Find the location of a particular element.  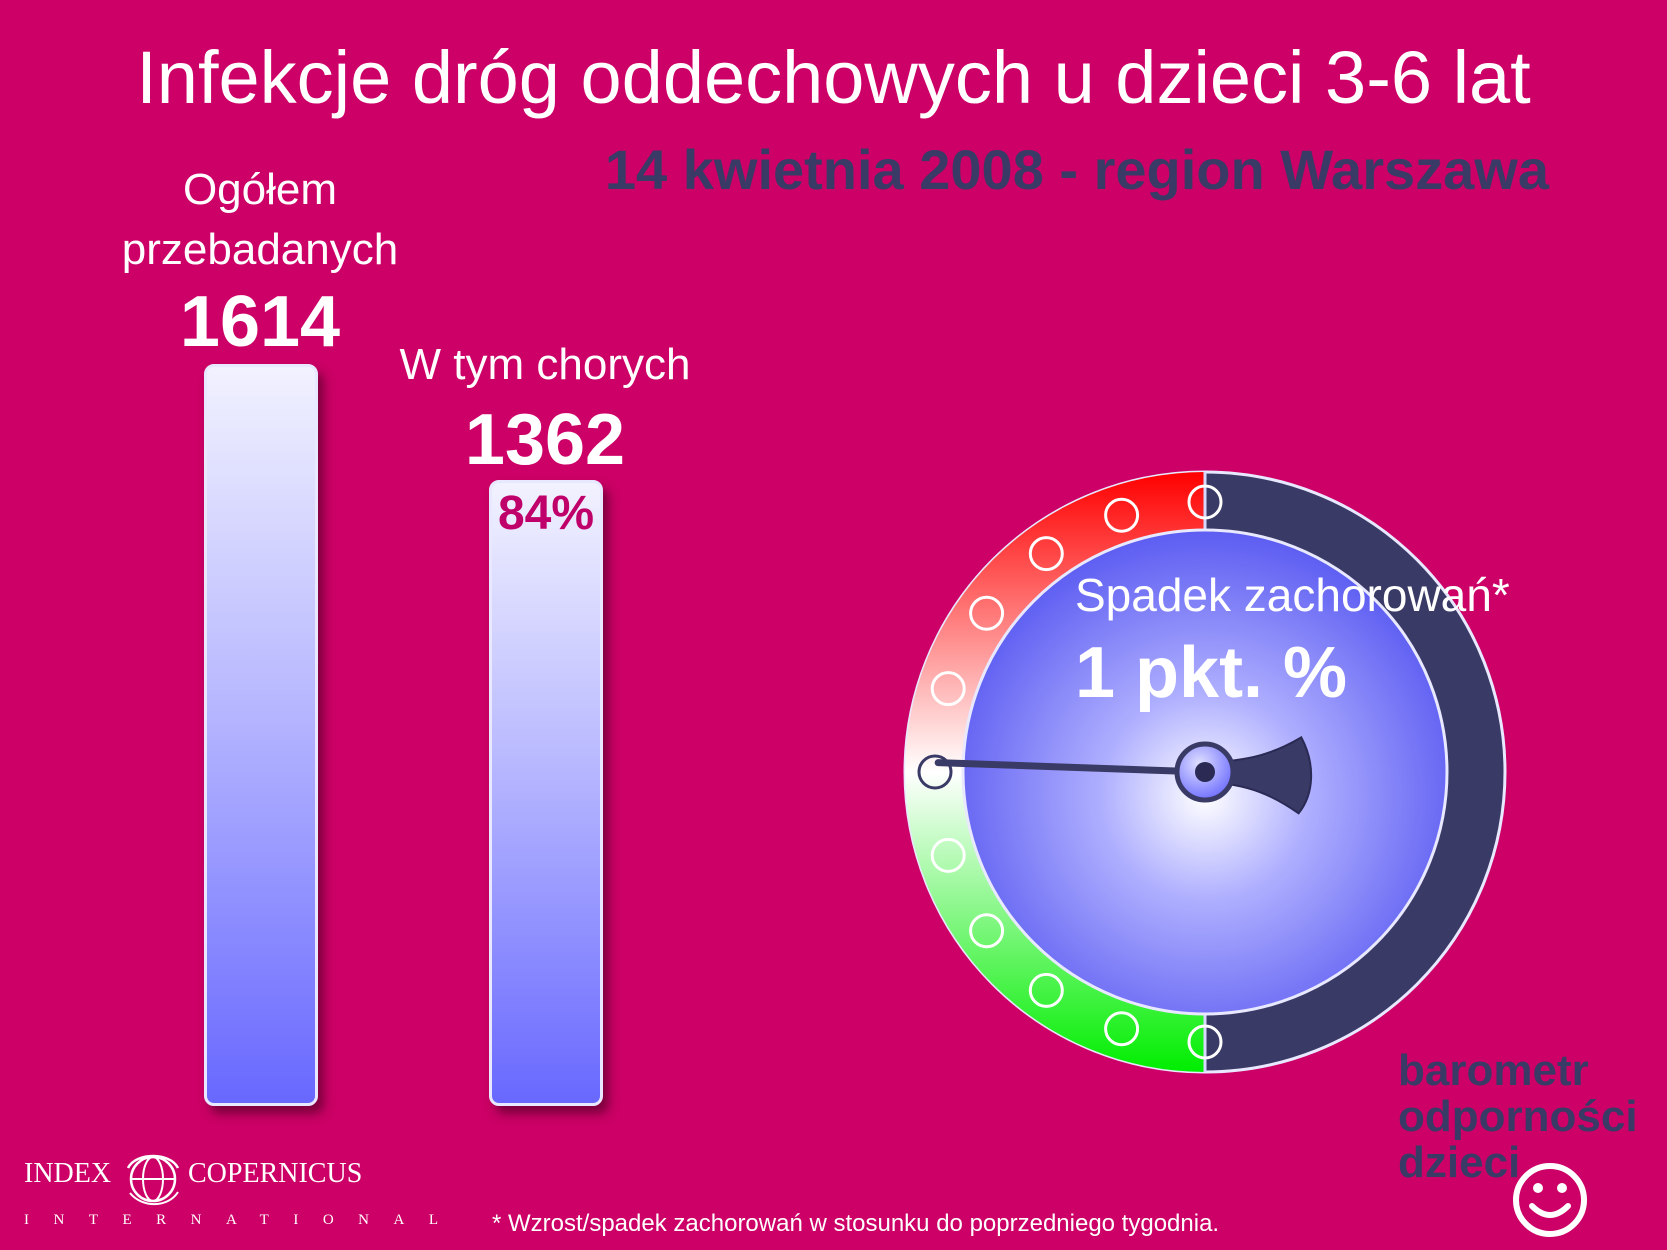

gauge-label: Spadek zachorowań* is located at coordinates (1292, 595).